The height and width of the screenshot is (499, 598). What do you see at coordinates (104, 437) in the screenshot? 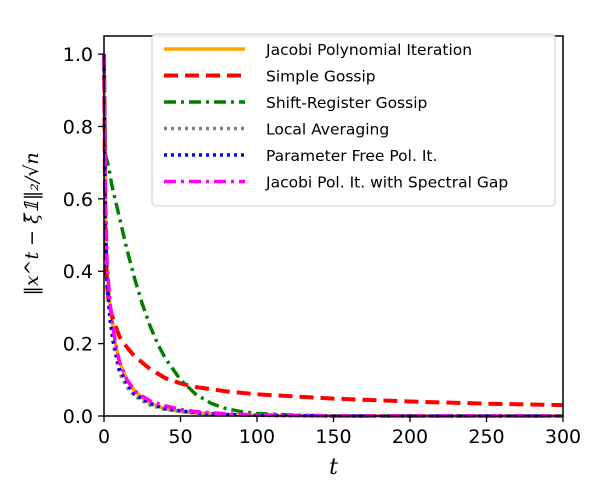
I see `x-tick-label: 0` at bounding box center [104, 437].